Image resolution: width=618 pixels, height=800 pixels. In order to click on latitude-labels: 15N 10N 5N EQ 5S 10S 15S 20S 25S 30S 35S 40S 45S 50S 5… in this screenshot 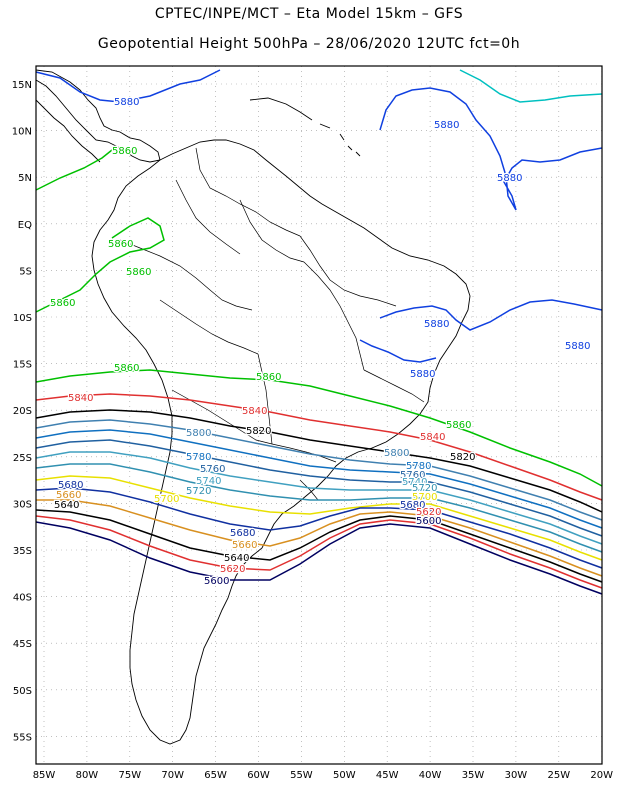, I will do `click(22, 411)`.